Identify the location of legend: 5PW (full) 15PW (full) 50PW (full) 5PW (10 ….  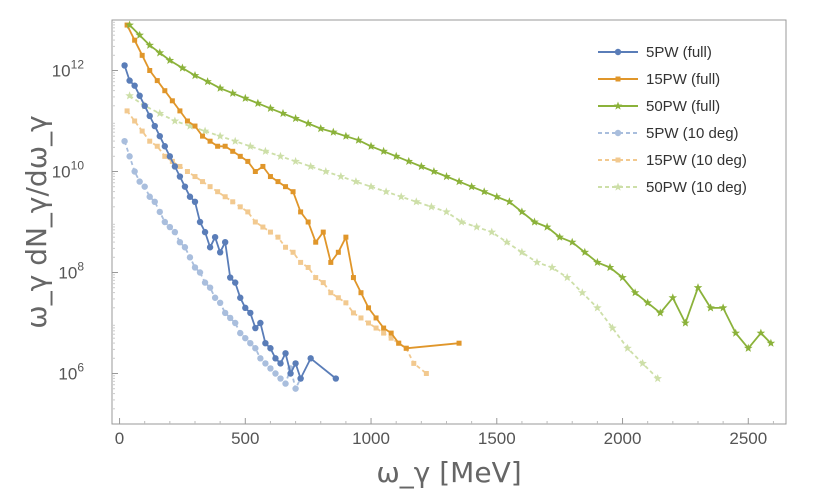
(672, 120).